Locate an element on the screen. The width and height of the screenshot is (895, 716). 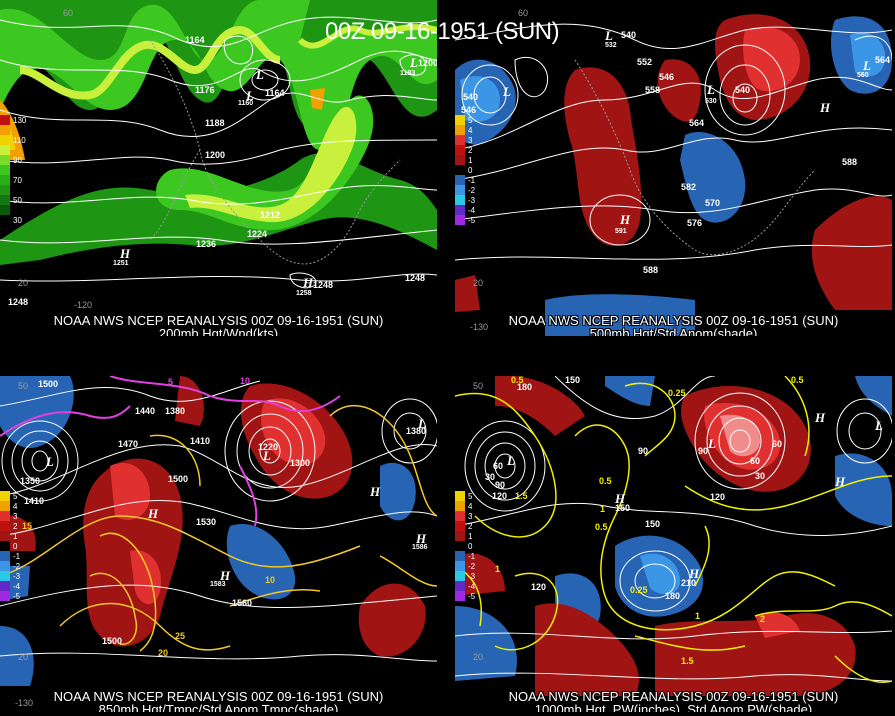
height-label: 576 is located at coordinates (695, 223).